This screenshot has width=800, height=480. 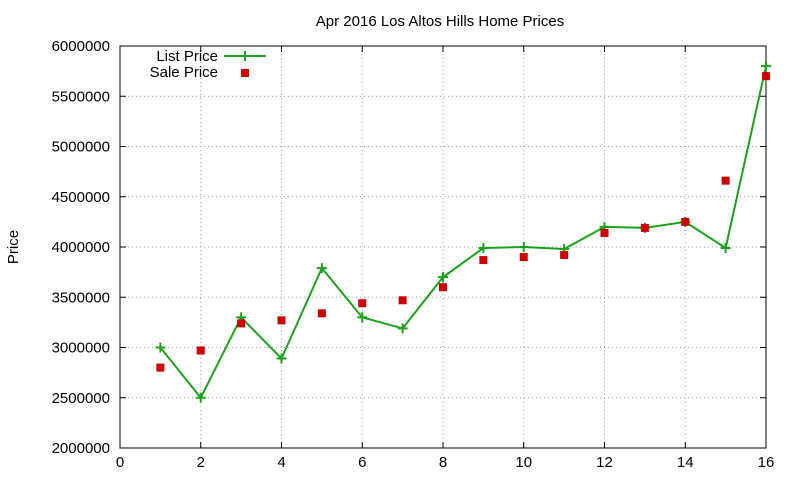 I want to click on y-tick-label: 2000000, so click(x=81, y=448).